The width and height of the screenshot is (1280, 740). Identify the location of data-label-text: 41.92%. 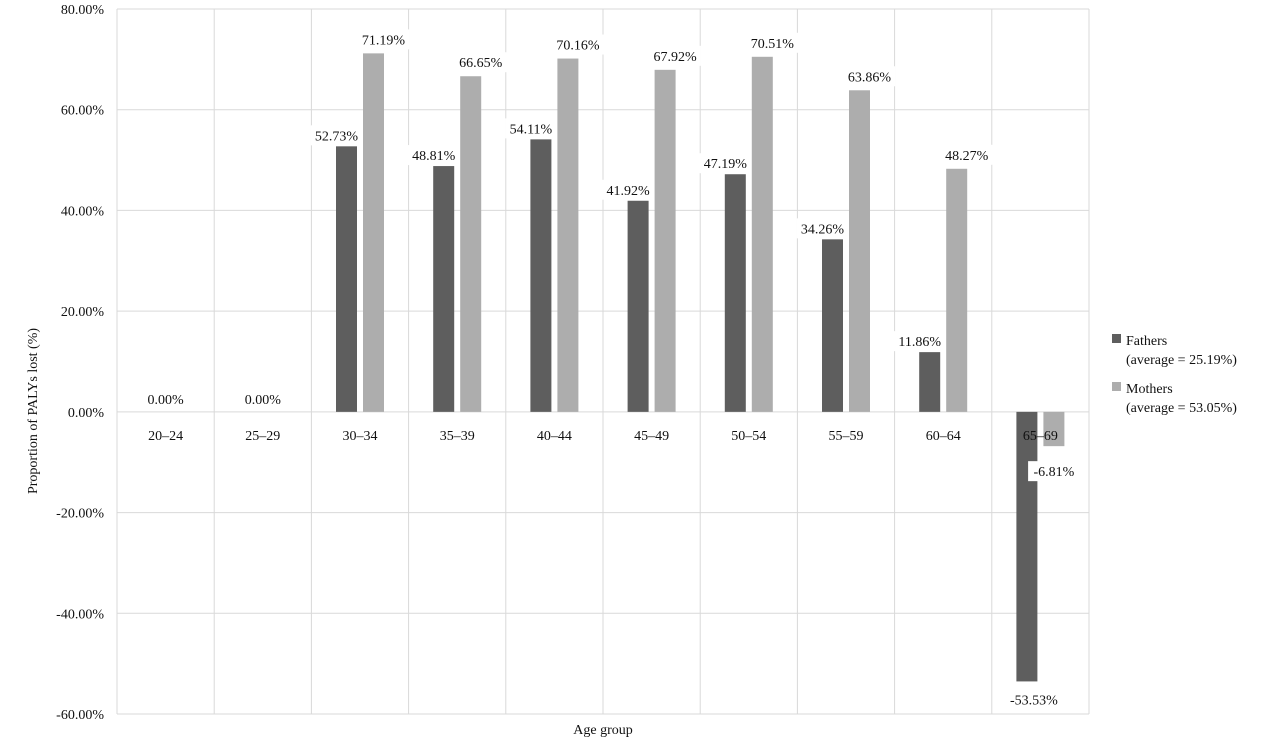
(629, 191).